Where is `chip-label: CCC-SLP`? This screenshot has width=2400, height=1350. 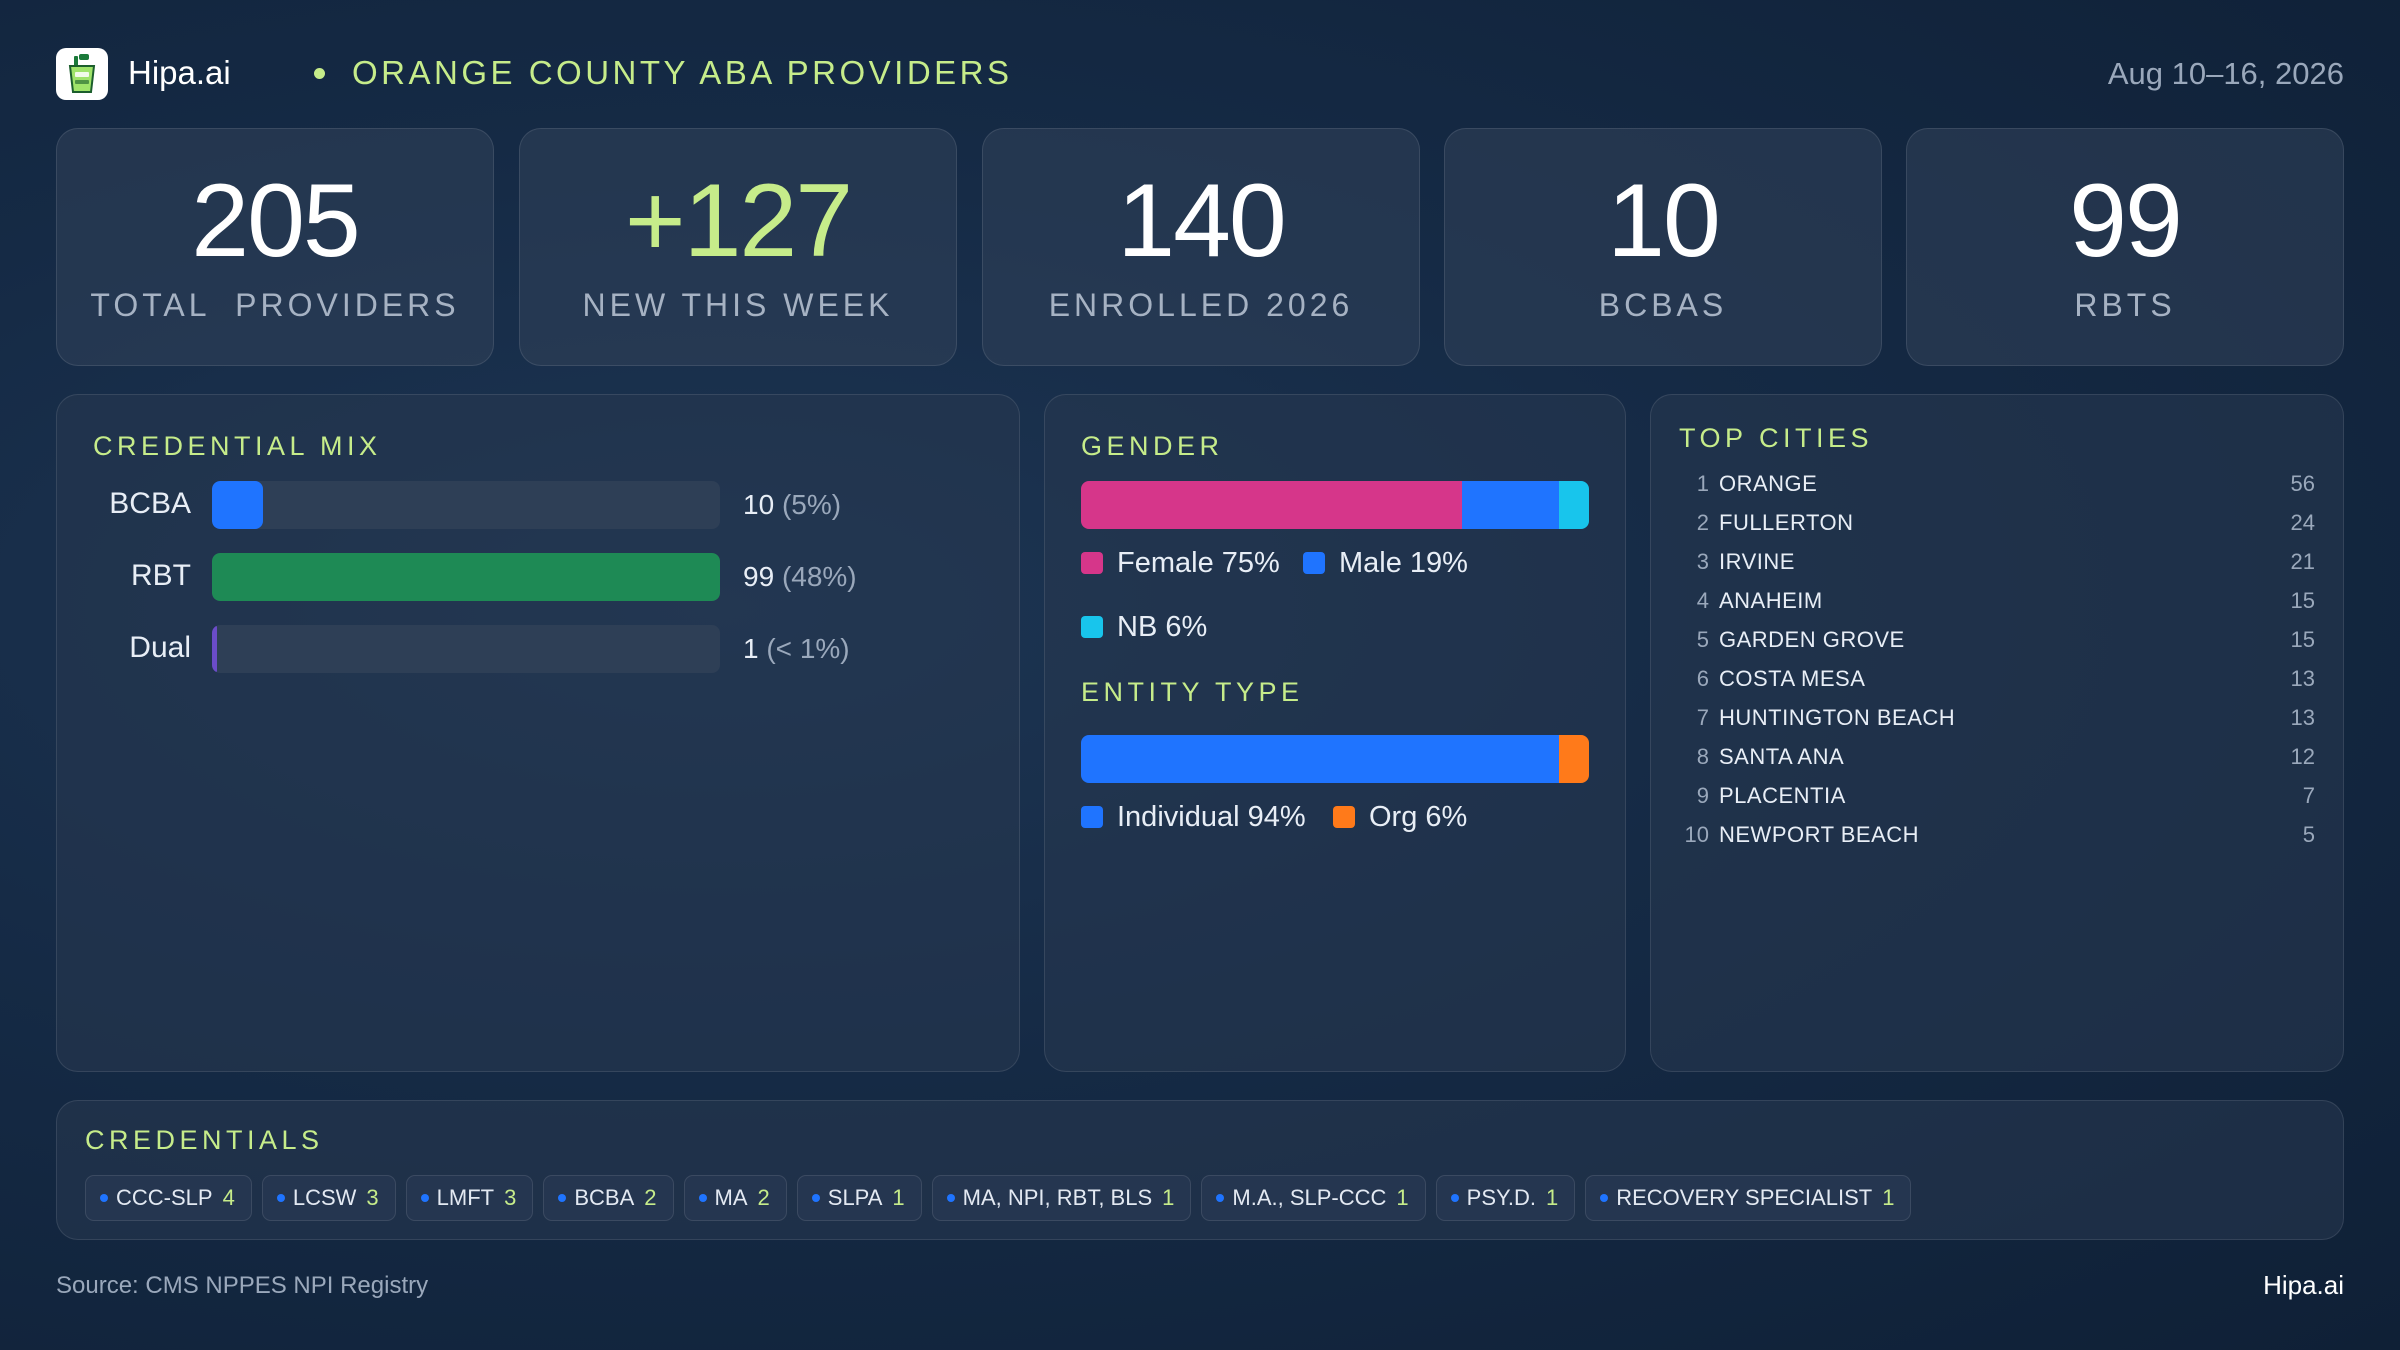 chip-label: CCC-SLP is located at coordinates (164, 1197).